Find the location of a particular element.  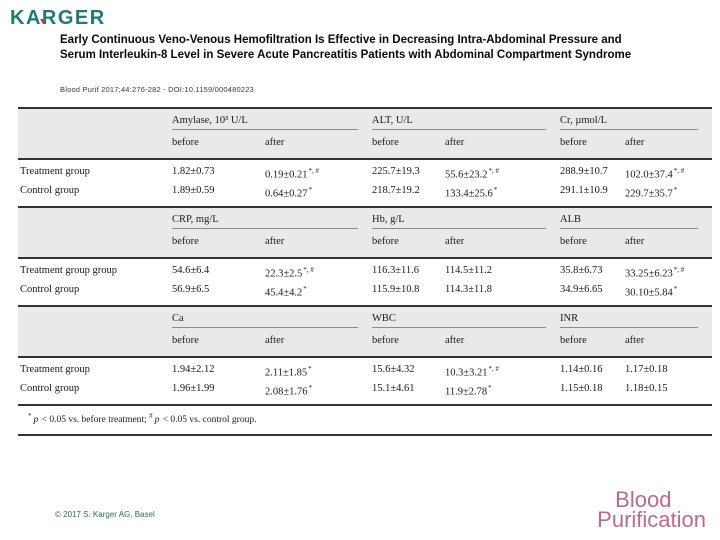

value-text: 2.08±1.76 is located at coordinates (286, 391).